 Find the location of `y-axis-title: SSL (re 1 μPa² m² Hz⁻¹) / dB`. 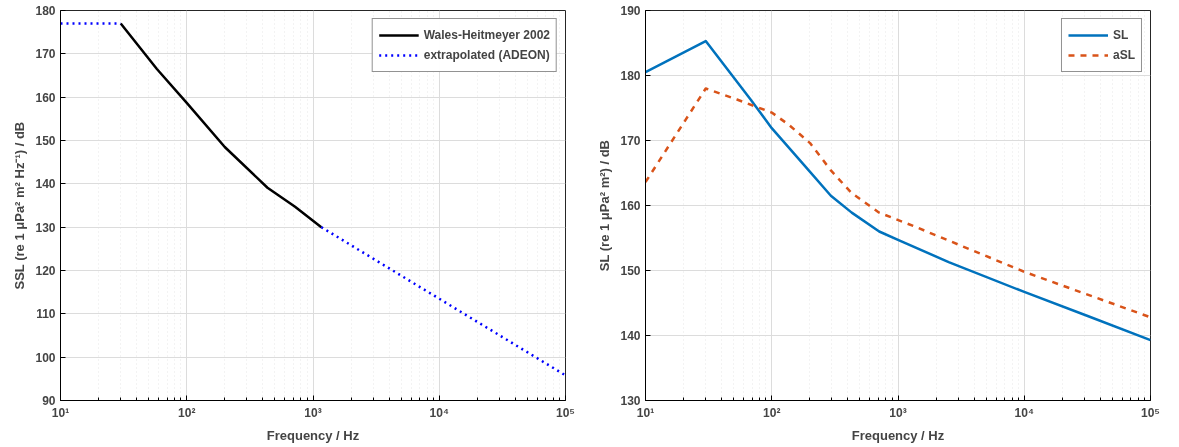

y-axis-title: SSL (re 1 μPa² m² Hz⁻¹) / dB is located at coordinates (20, 205).